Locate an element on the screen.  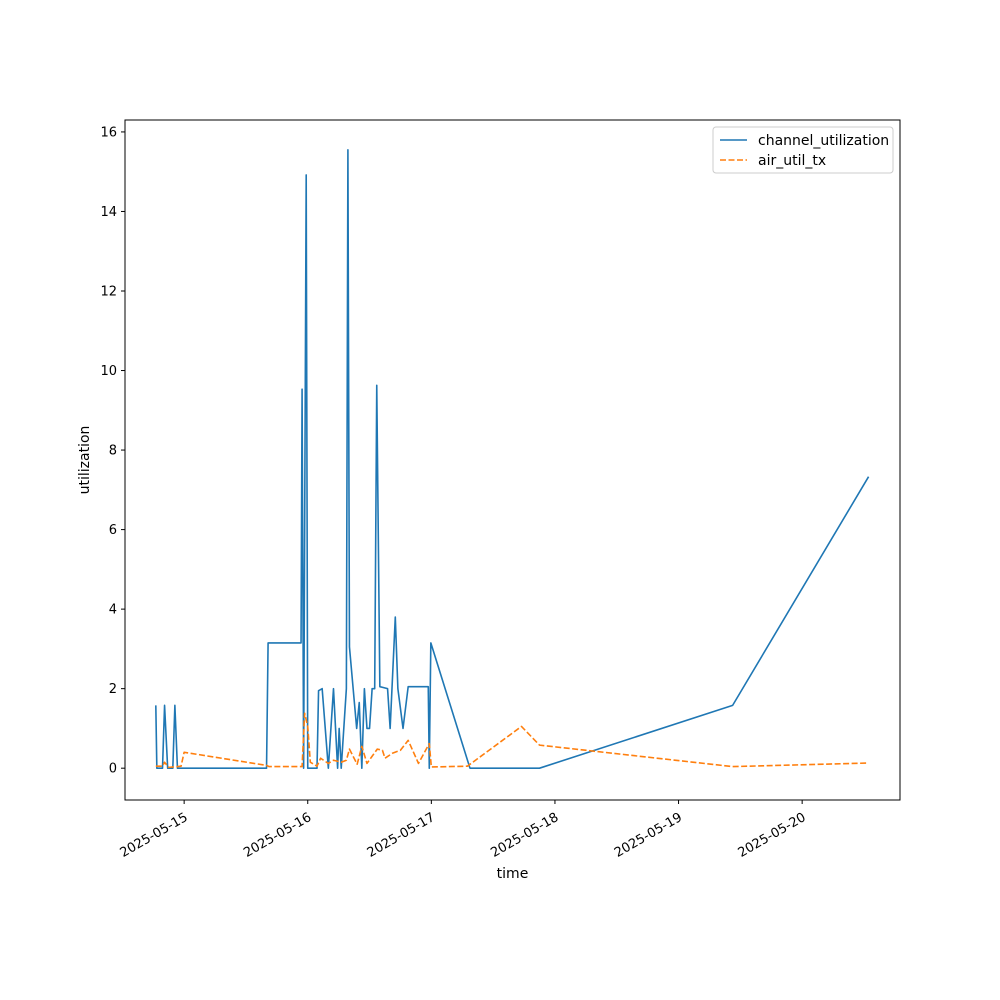
y-tick-label: 16 is located at coordinates (108, 132).